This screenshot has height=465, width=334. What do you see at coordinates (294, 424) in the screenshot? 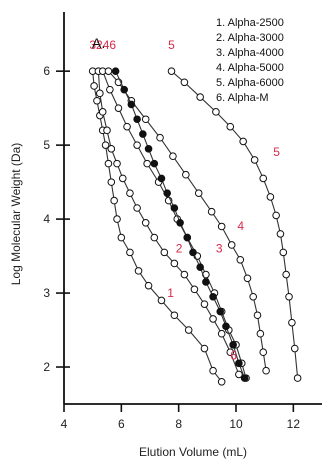
I see `x-tick-label: 12` at bounding box center [294, 424].